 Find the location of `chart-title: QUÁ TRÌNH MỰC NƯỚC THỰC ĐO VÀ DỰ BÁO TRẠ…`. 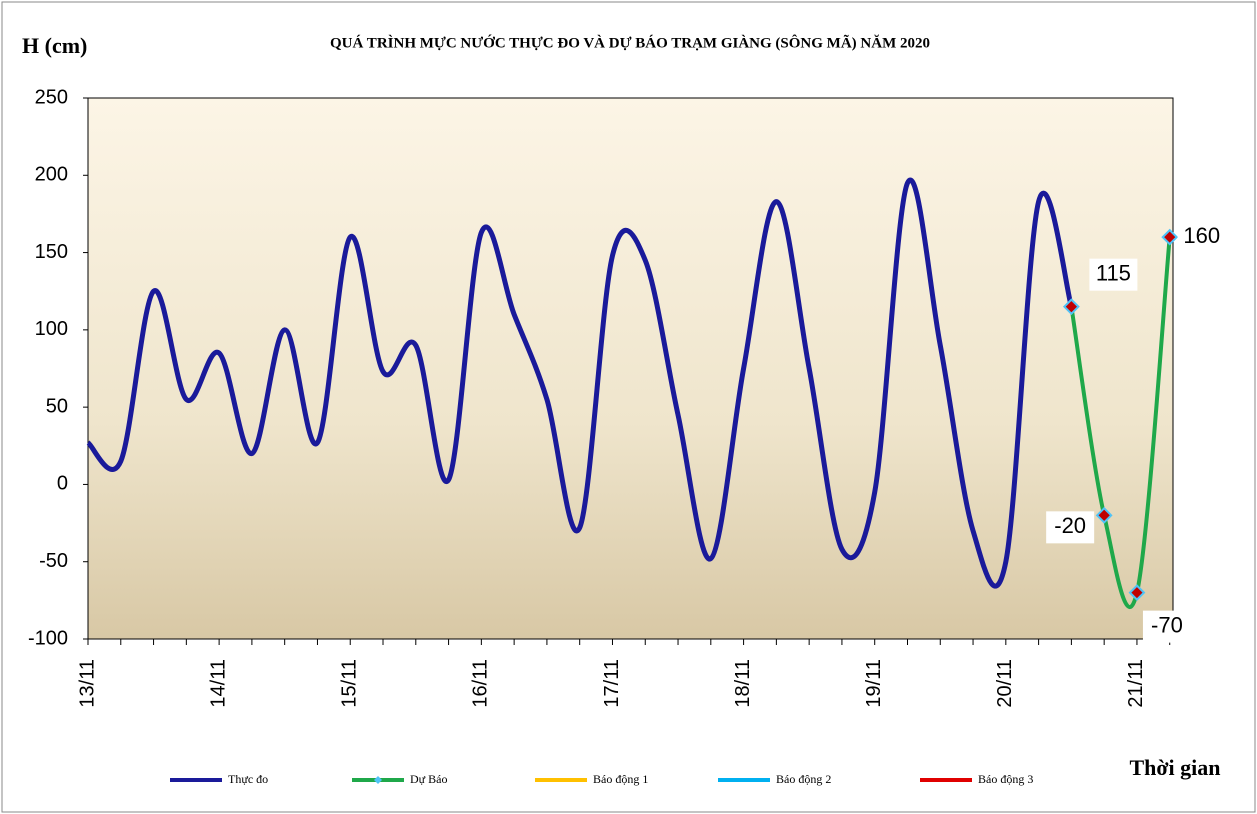

chart-title: QUÁ TRÌNH MỰC NƯỚC THỰC ĐO VÀ DỰ BÁO TRẠ… is located at coordinates (630, 42).